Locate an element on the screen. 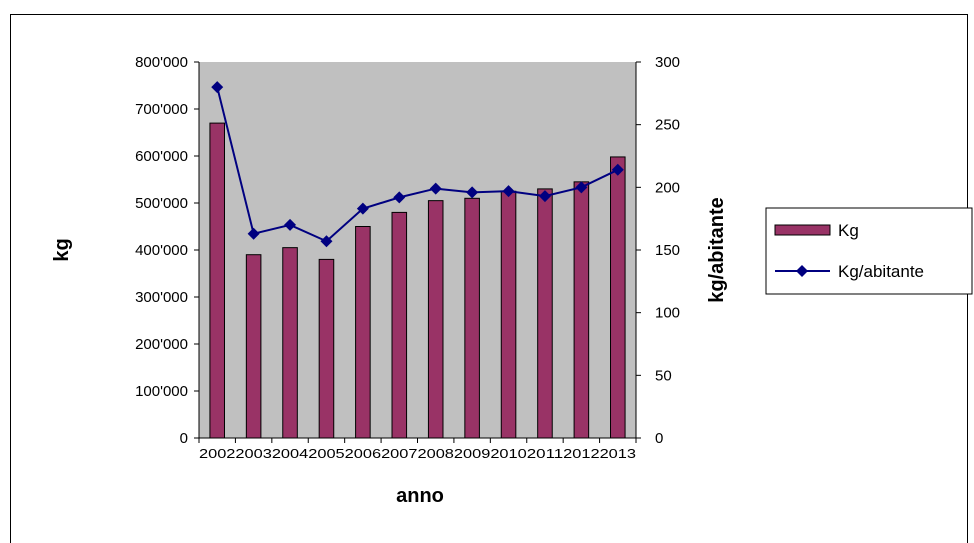  y-tick-label: 300'000 is located at coordinates (161, 297).